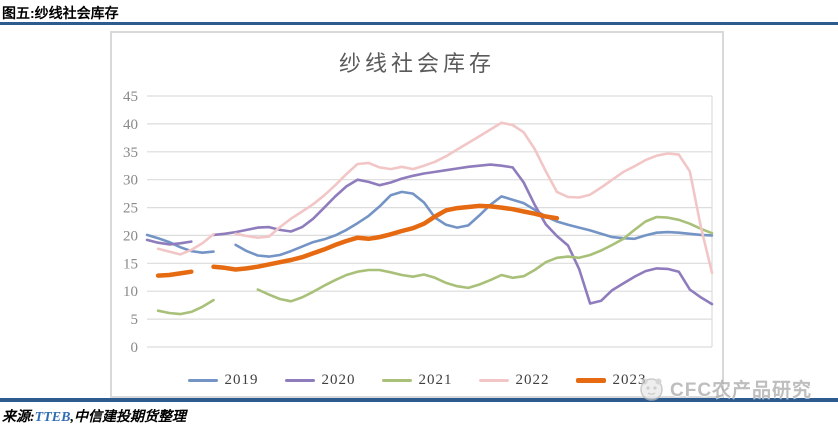 The image size is (838, 433). I want to click on y-tick-label: 20, so click(130, 236).